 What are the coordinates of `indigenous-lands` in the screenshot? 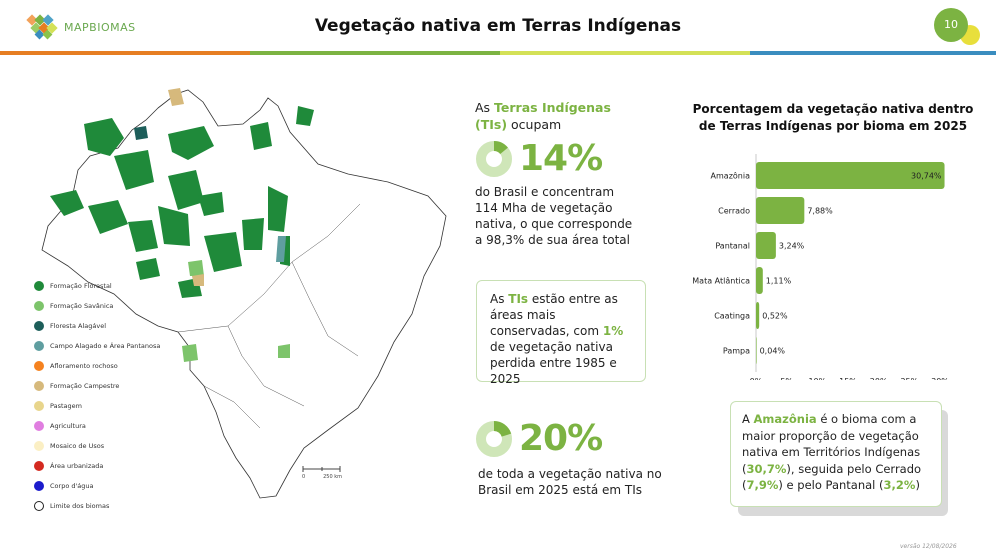 It's located at (182, 202).